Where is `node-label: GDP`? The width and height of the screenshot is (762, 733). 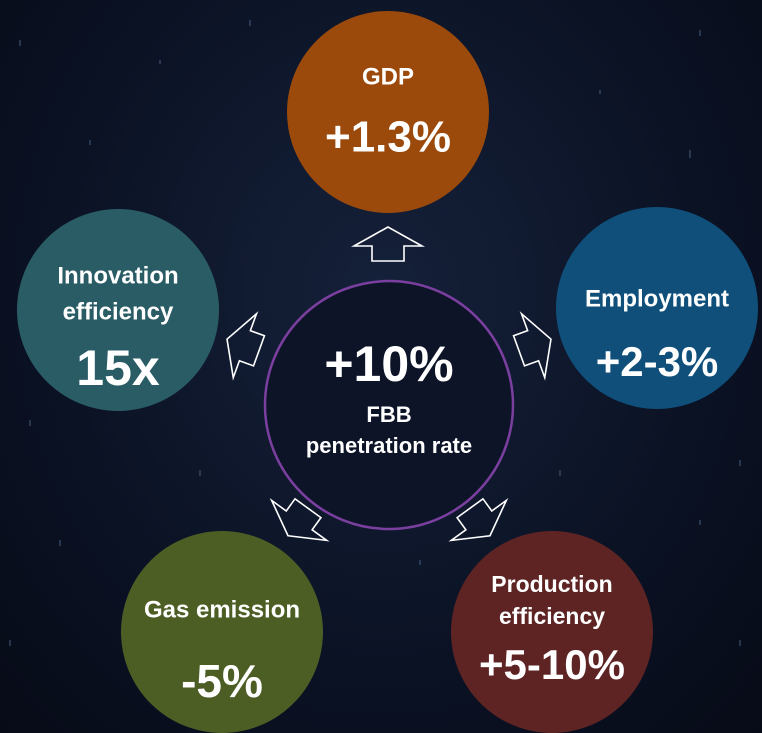
node-label: GDP is located at coordinates (388, 76).